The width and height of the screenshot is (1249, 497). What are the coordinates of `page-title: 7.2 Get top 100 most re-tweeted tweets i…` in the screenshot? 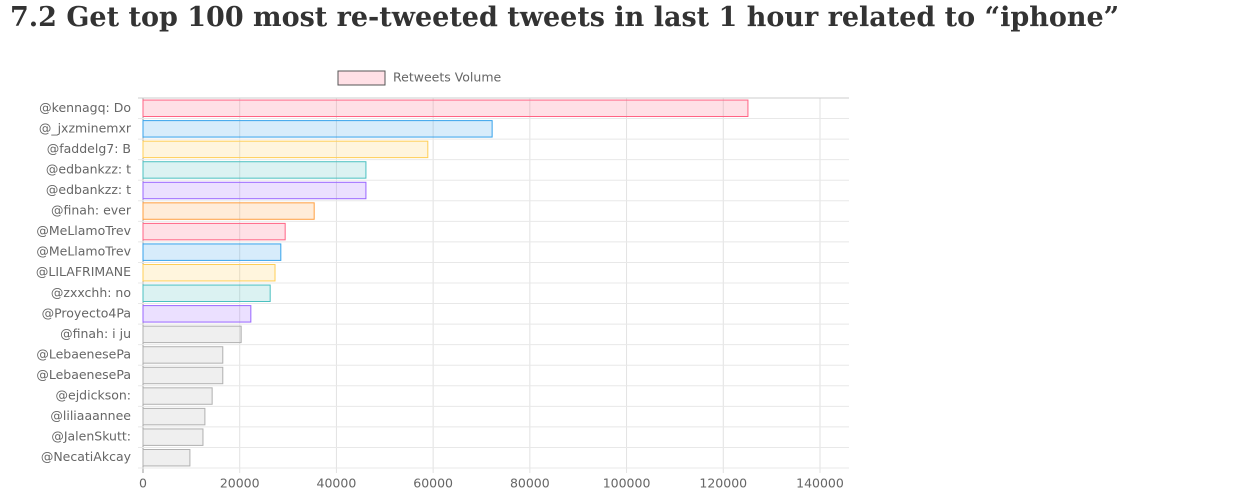 It's located at (565, 17).